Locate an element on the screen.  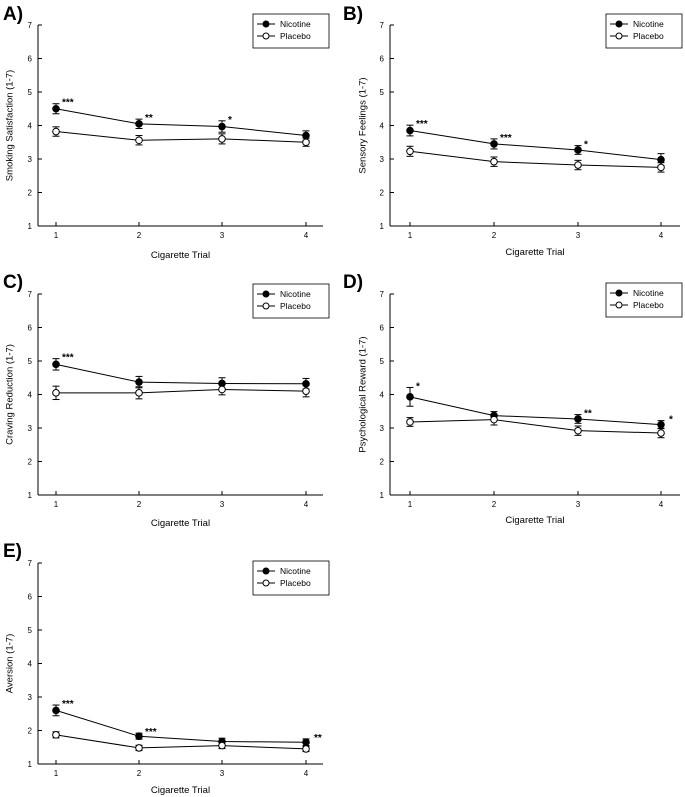
y-axis-title: Craving Reduction (1-7) is located at coordinates (10, 394).